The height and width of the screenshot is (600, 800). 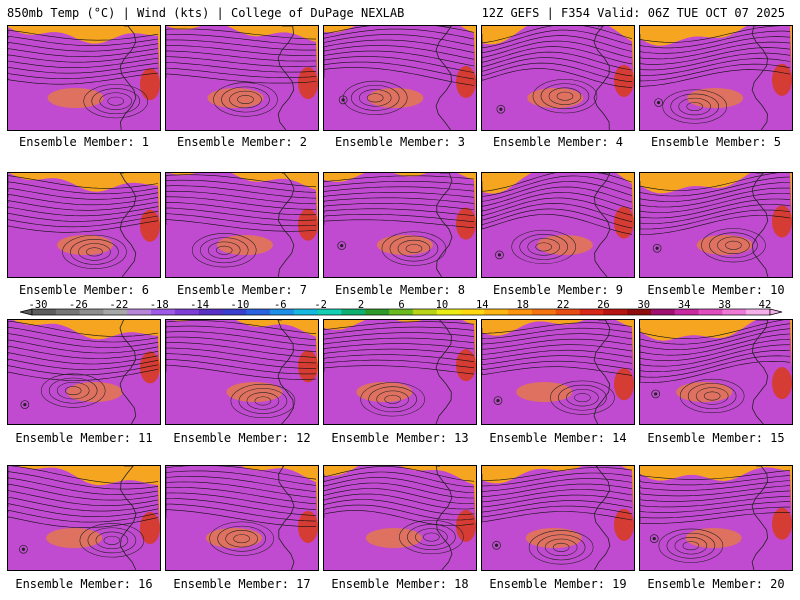 I want to click on ensemble-member-label: Ensemble Member: 15, so click(x=716, y=438).